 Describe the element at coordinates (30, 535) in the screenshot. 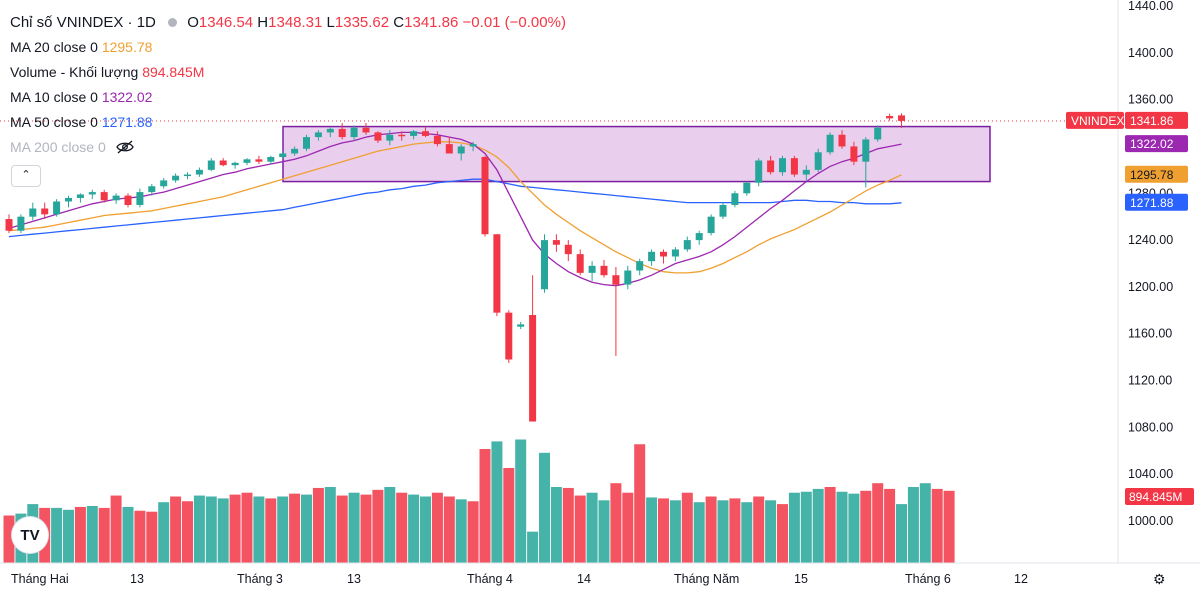

I see `tradingview-logo: TV` at that location.